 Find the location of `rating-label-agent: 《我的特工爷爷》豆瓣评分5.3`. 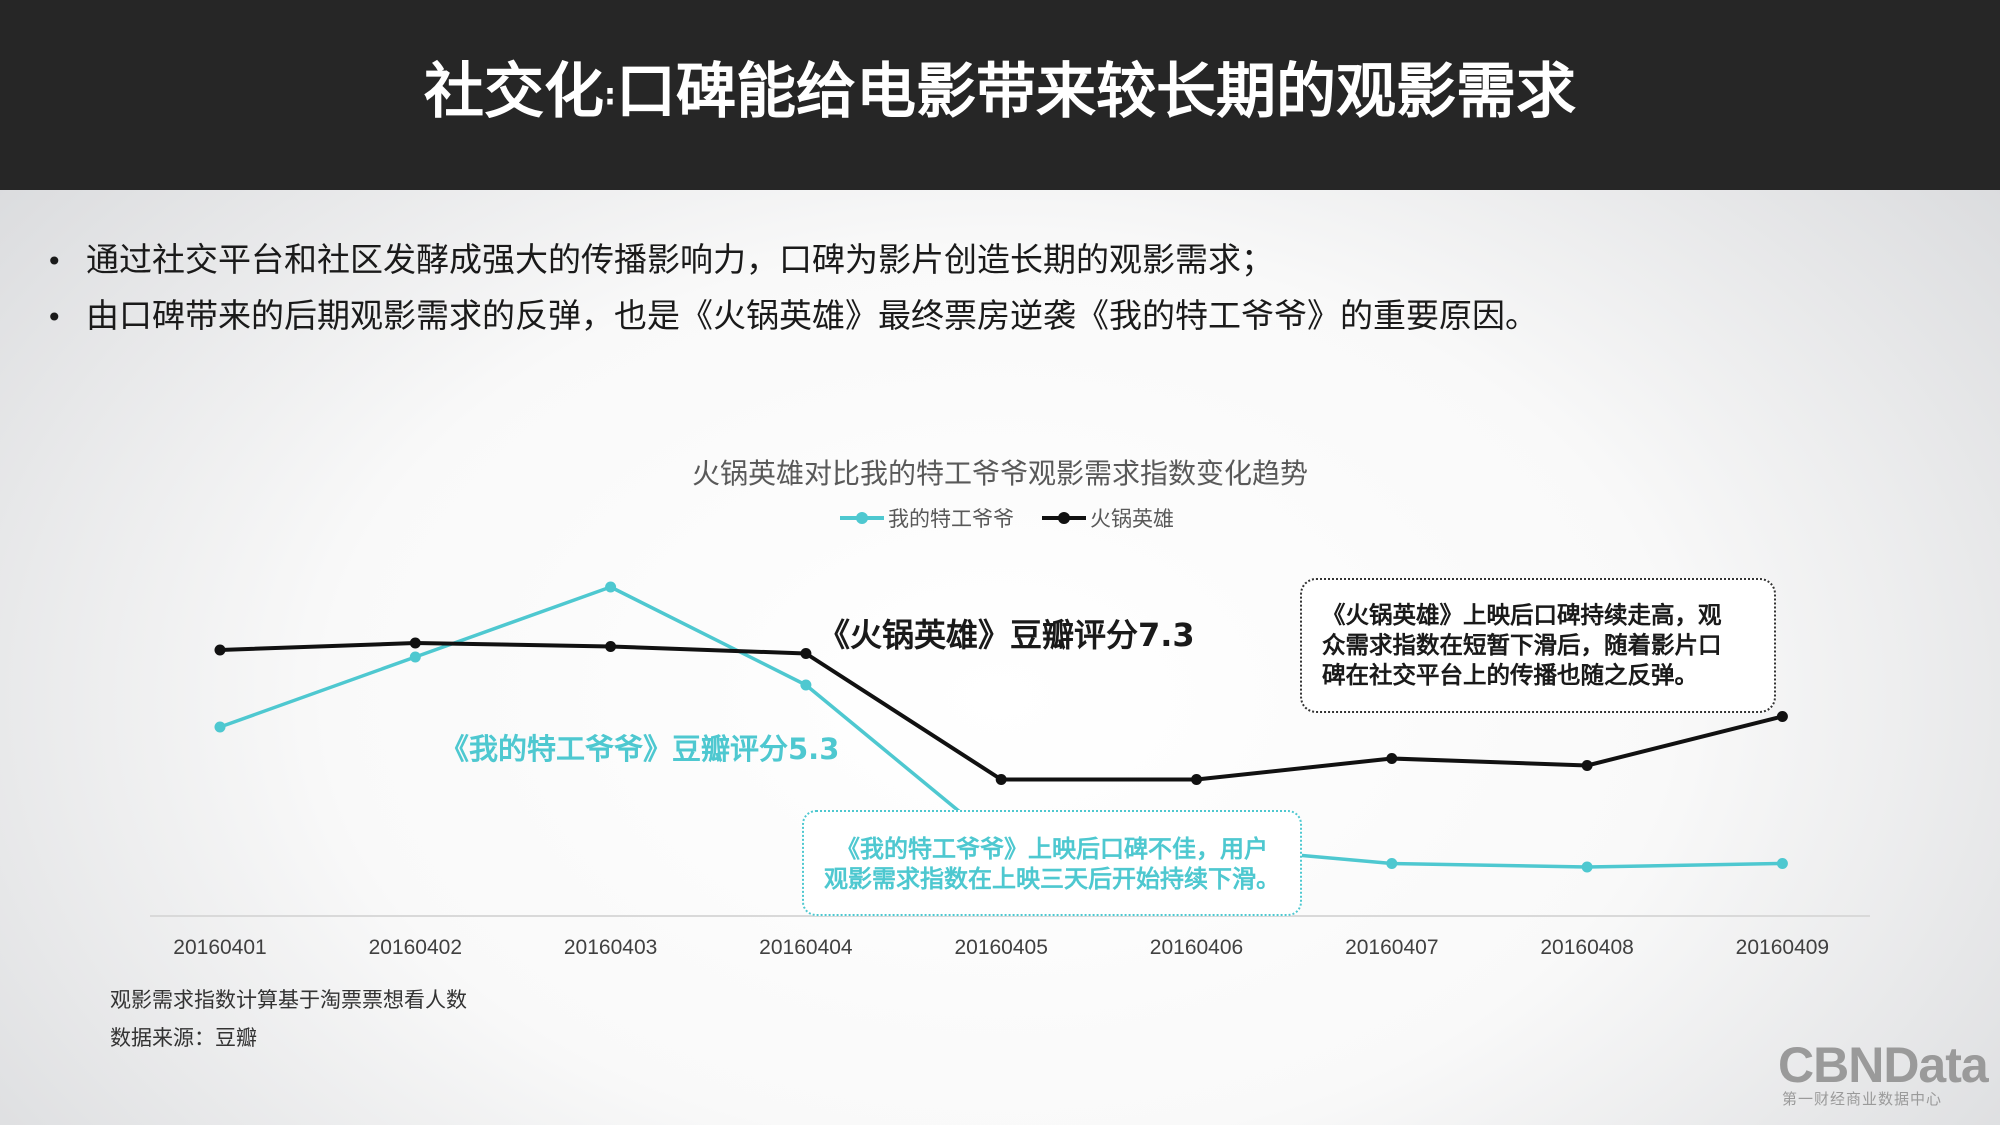

rating-label-agent: 《我的特工爷爷》豆瓣评分5.3 is located at coordinates (640, 749).